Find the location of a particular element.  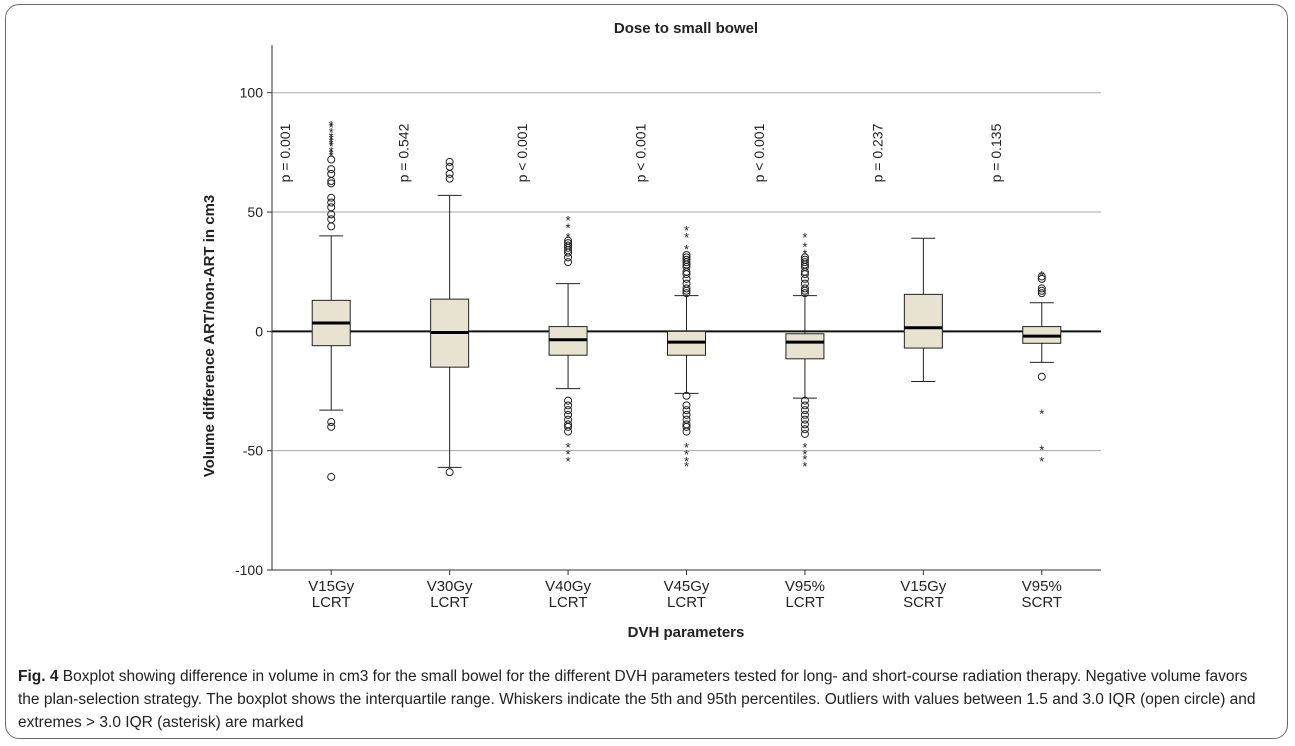

y-tick-label: 0 is located at coordinates (259, 331).